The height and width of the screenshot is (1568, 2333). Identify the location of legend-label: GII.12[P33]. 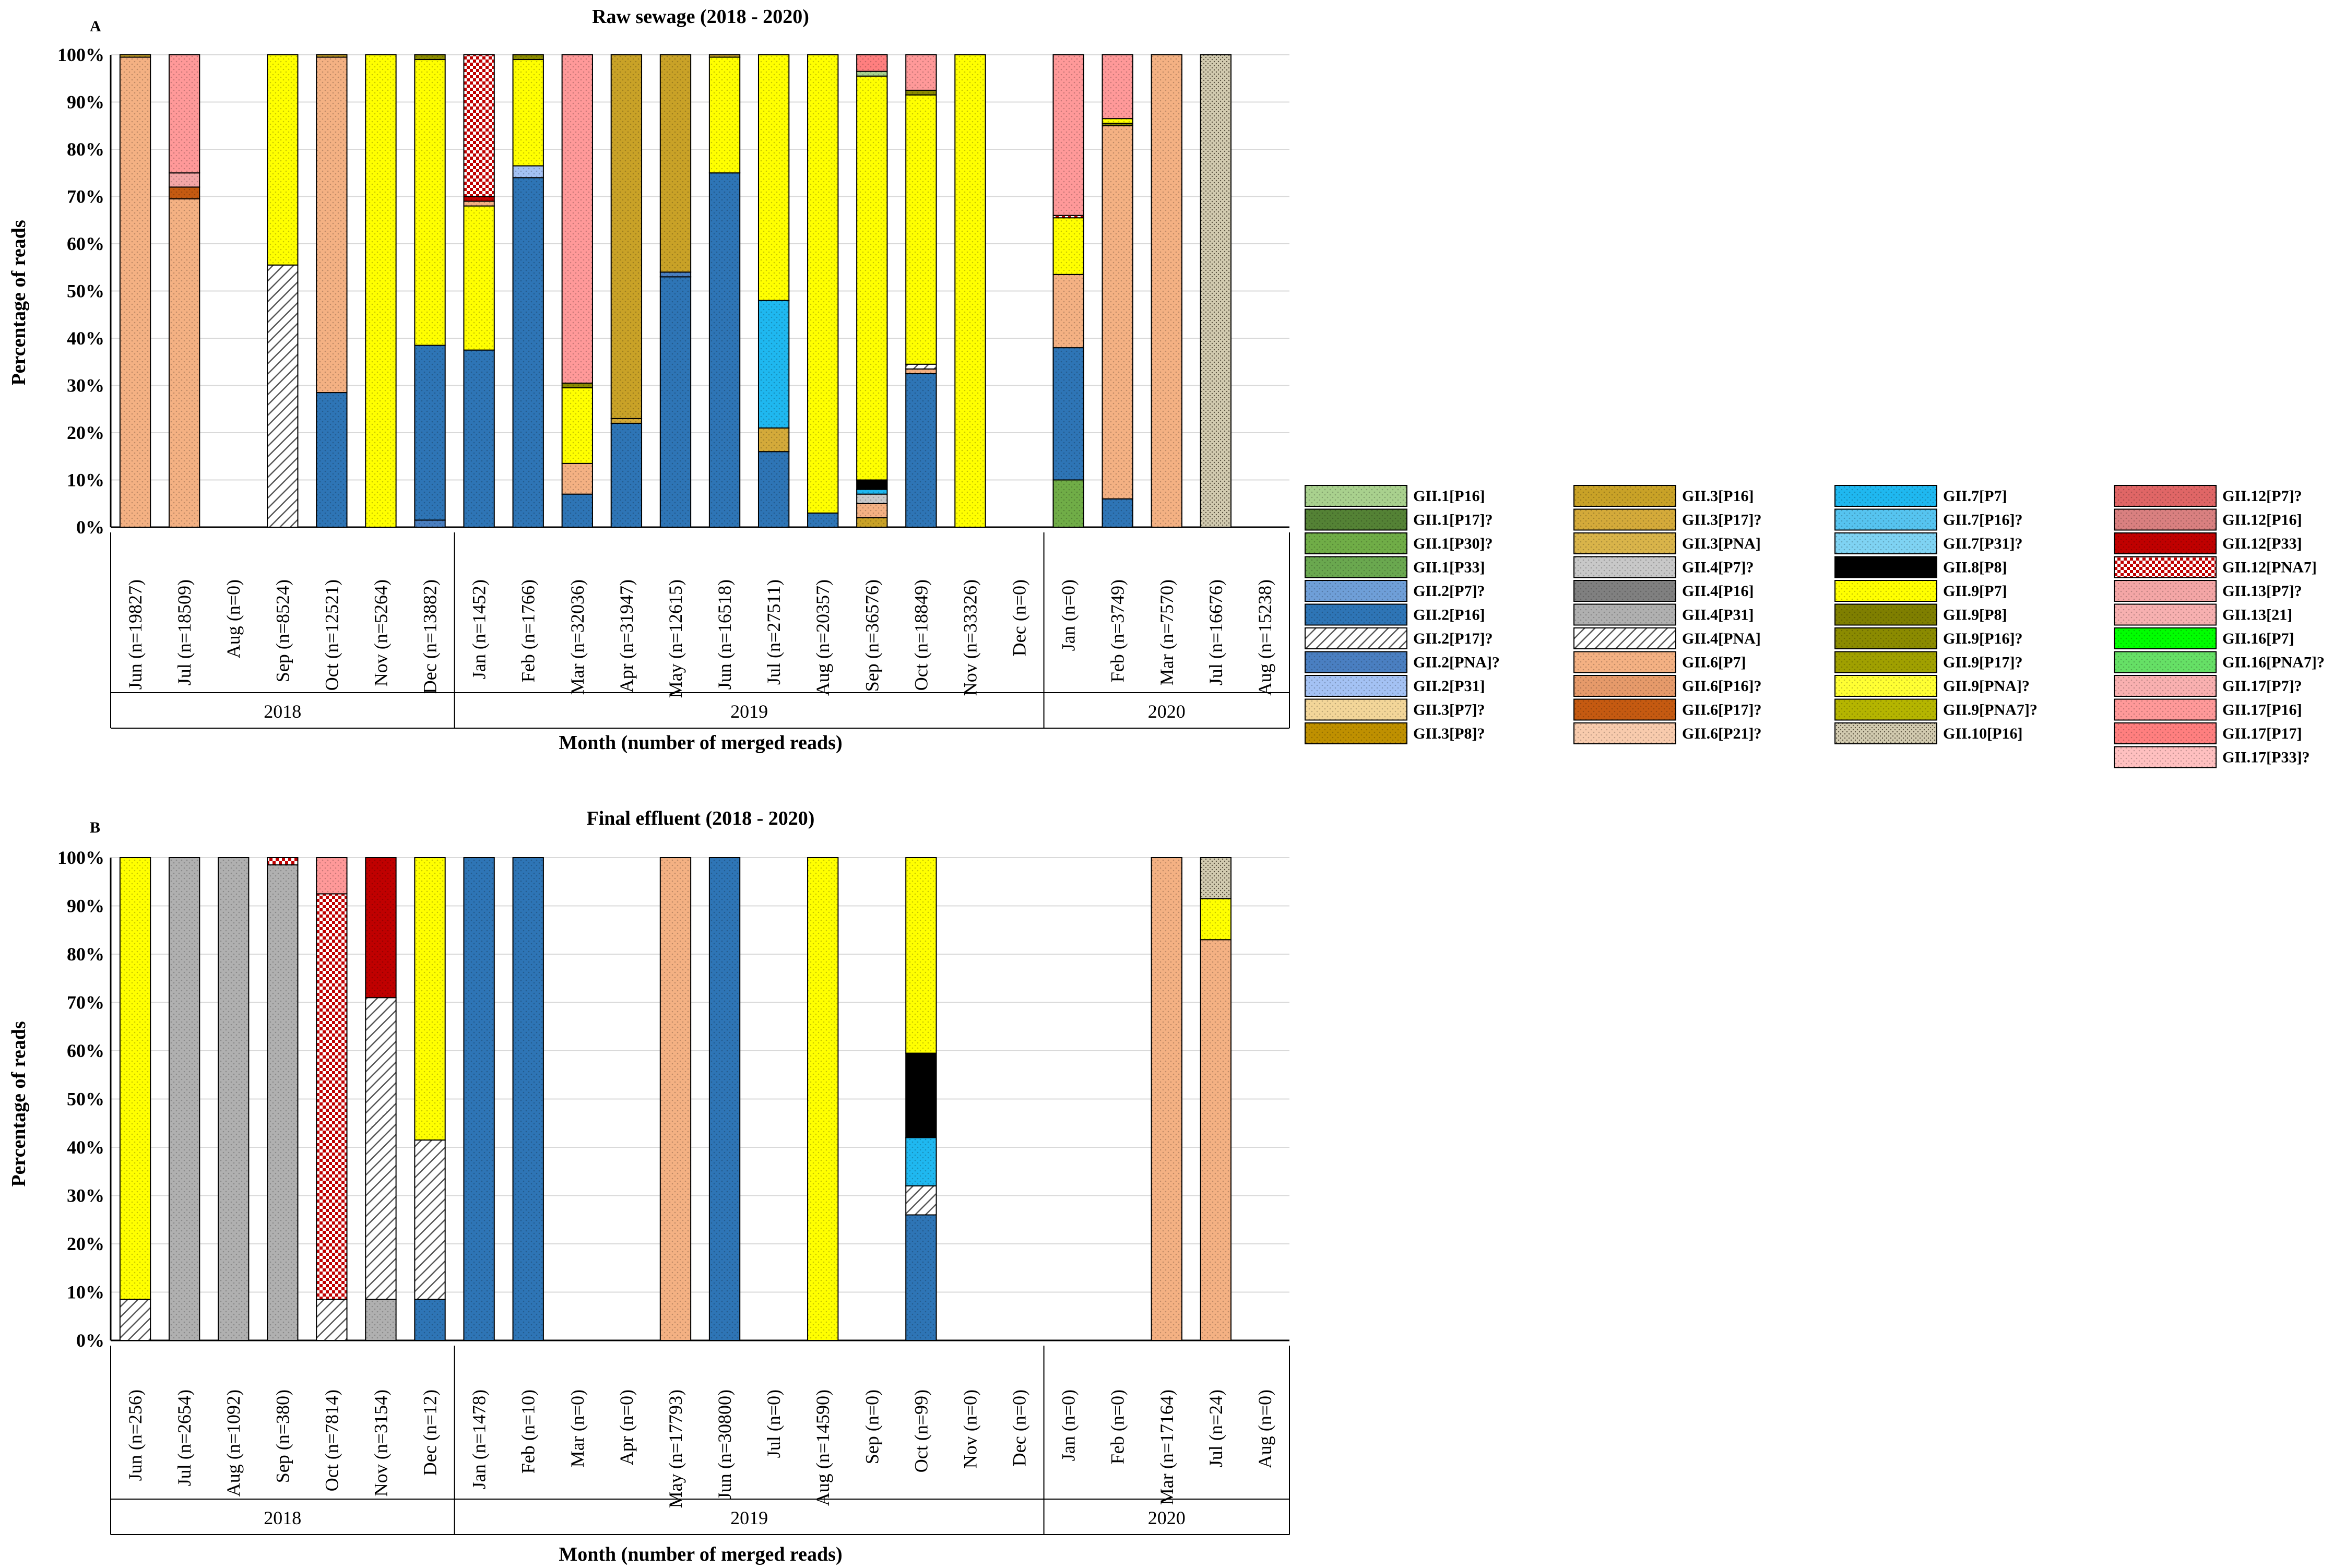
(2262, 543).